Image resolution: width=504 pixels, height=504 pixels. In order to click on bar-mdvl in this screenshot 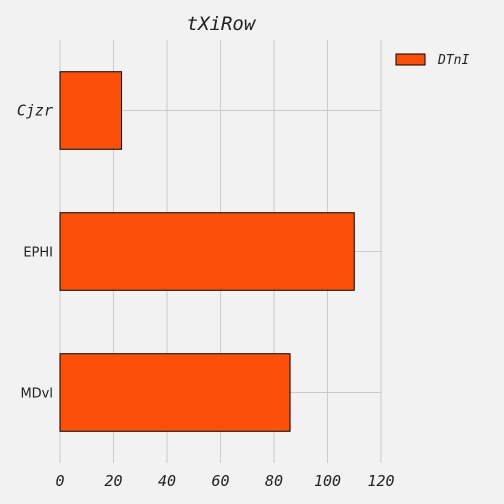, I will do `click(175, 392)`.